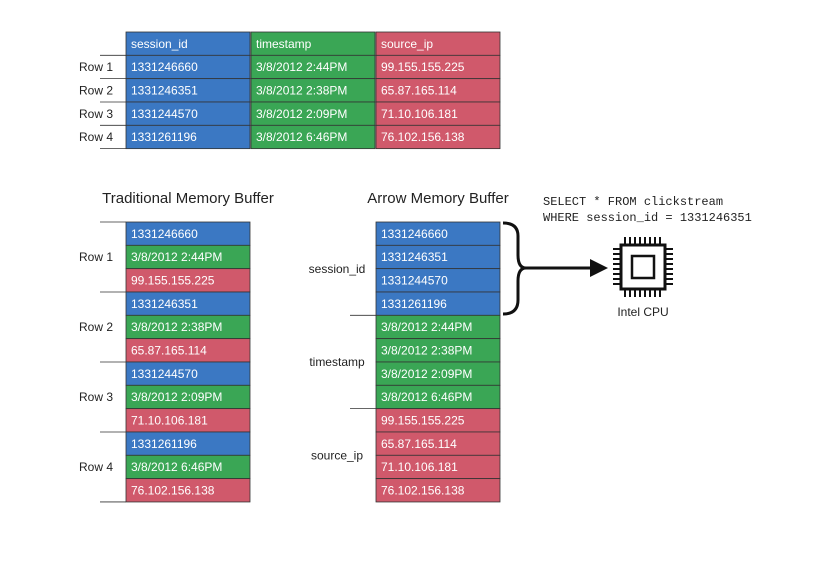 This screenshot has width=825, height=567. I want to click on query-line: SELECT * FROM clickstream, so click(633, 202).